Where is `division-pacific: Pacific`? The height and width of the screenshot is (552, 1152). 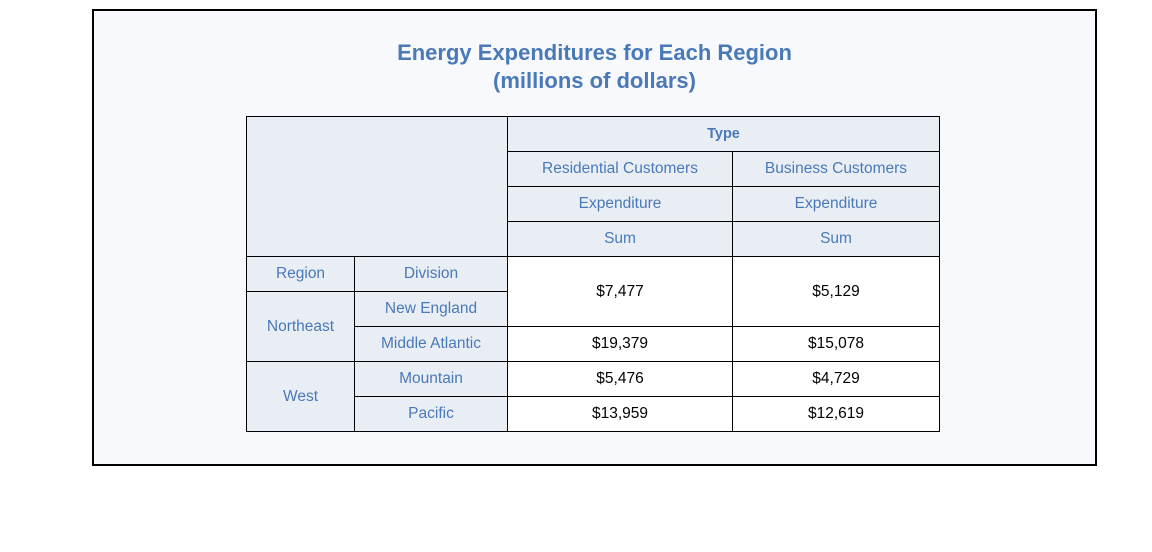
division-pacific: Pacific is located at coordinates (431, 414).